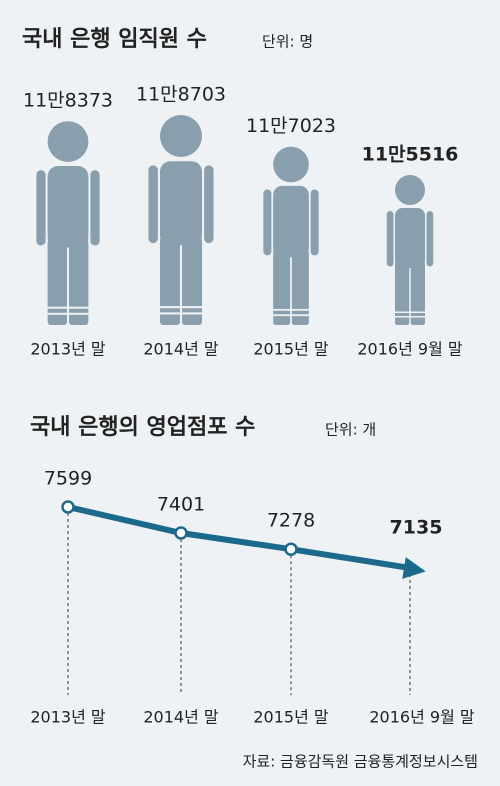 This screenshot has width=500, height=786. I want to click on value-label: 11만8703, so click(181, 95).